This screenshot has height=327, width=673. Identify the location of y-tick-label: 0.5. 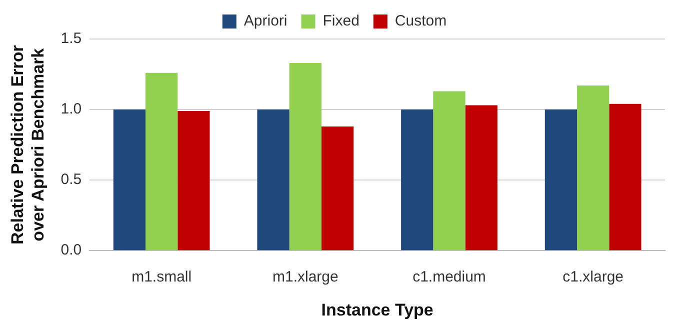
(71, 179).